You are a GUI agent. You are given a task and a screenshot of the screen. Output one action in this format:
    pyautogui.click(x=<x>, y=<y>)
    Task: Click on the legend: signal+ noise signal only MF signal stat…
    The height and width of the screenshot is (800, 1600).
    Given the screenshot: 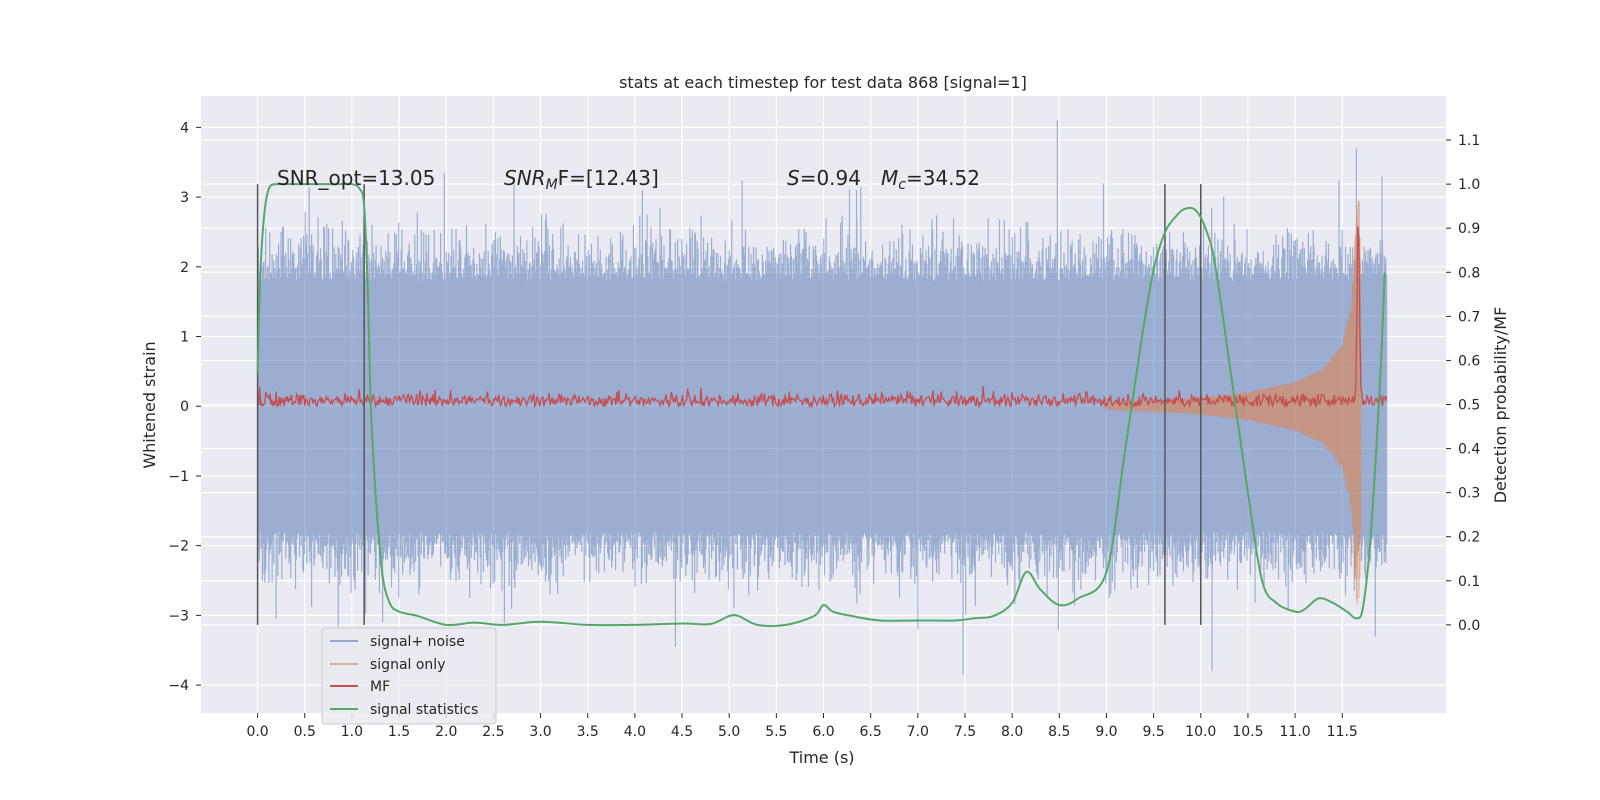 What is the action you would take?
    pyautogui.click(x=409, y=676)
    